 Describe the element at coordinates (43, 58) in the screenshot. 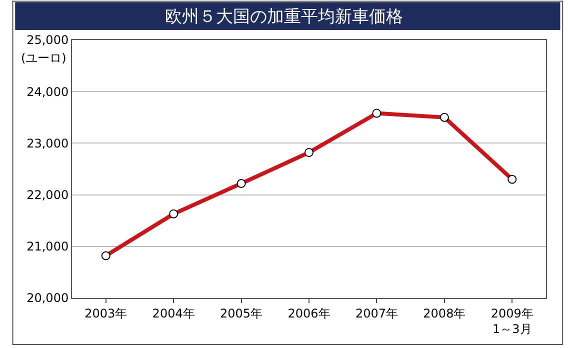

I see `y-axis-title: (ユーロ)` at that location.